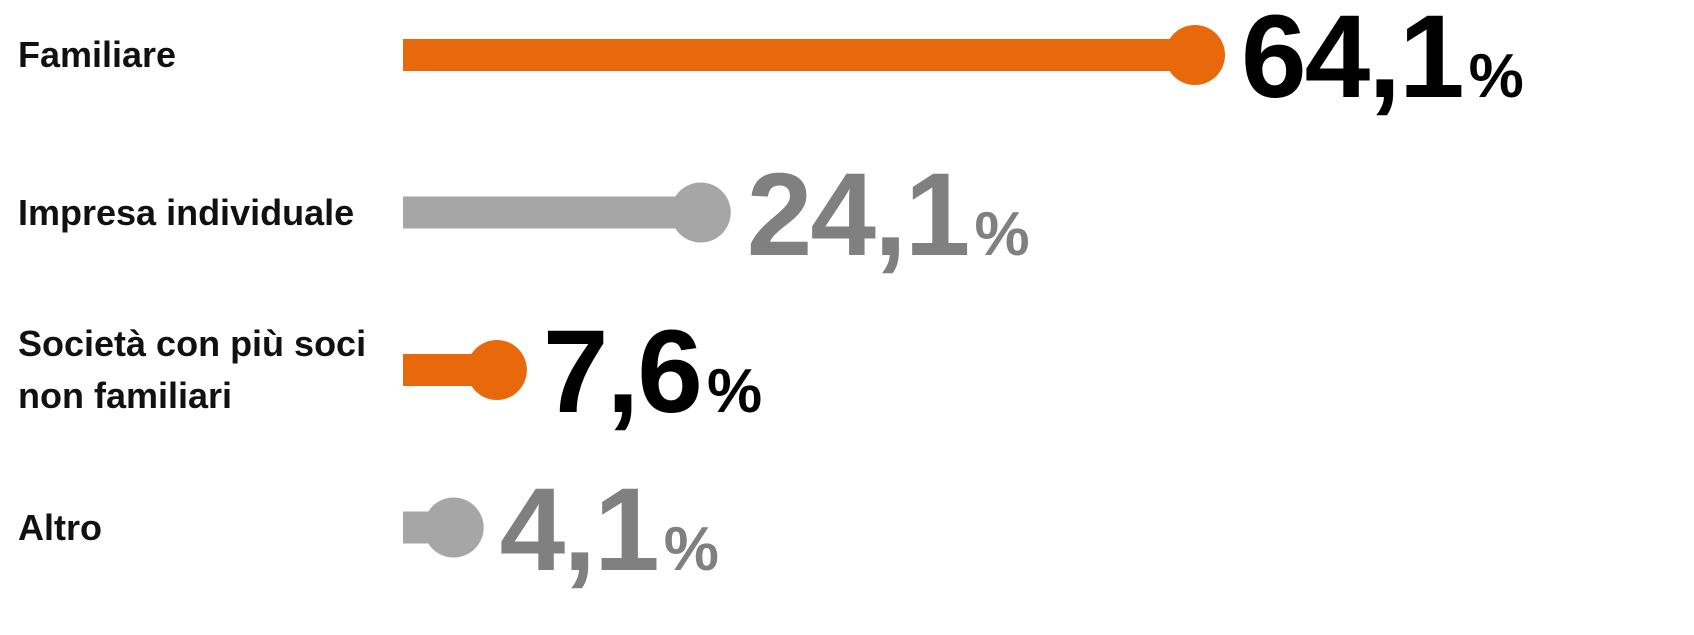  I want to click on category-label: Società con più soci non familiari, so click(192, 369).